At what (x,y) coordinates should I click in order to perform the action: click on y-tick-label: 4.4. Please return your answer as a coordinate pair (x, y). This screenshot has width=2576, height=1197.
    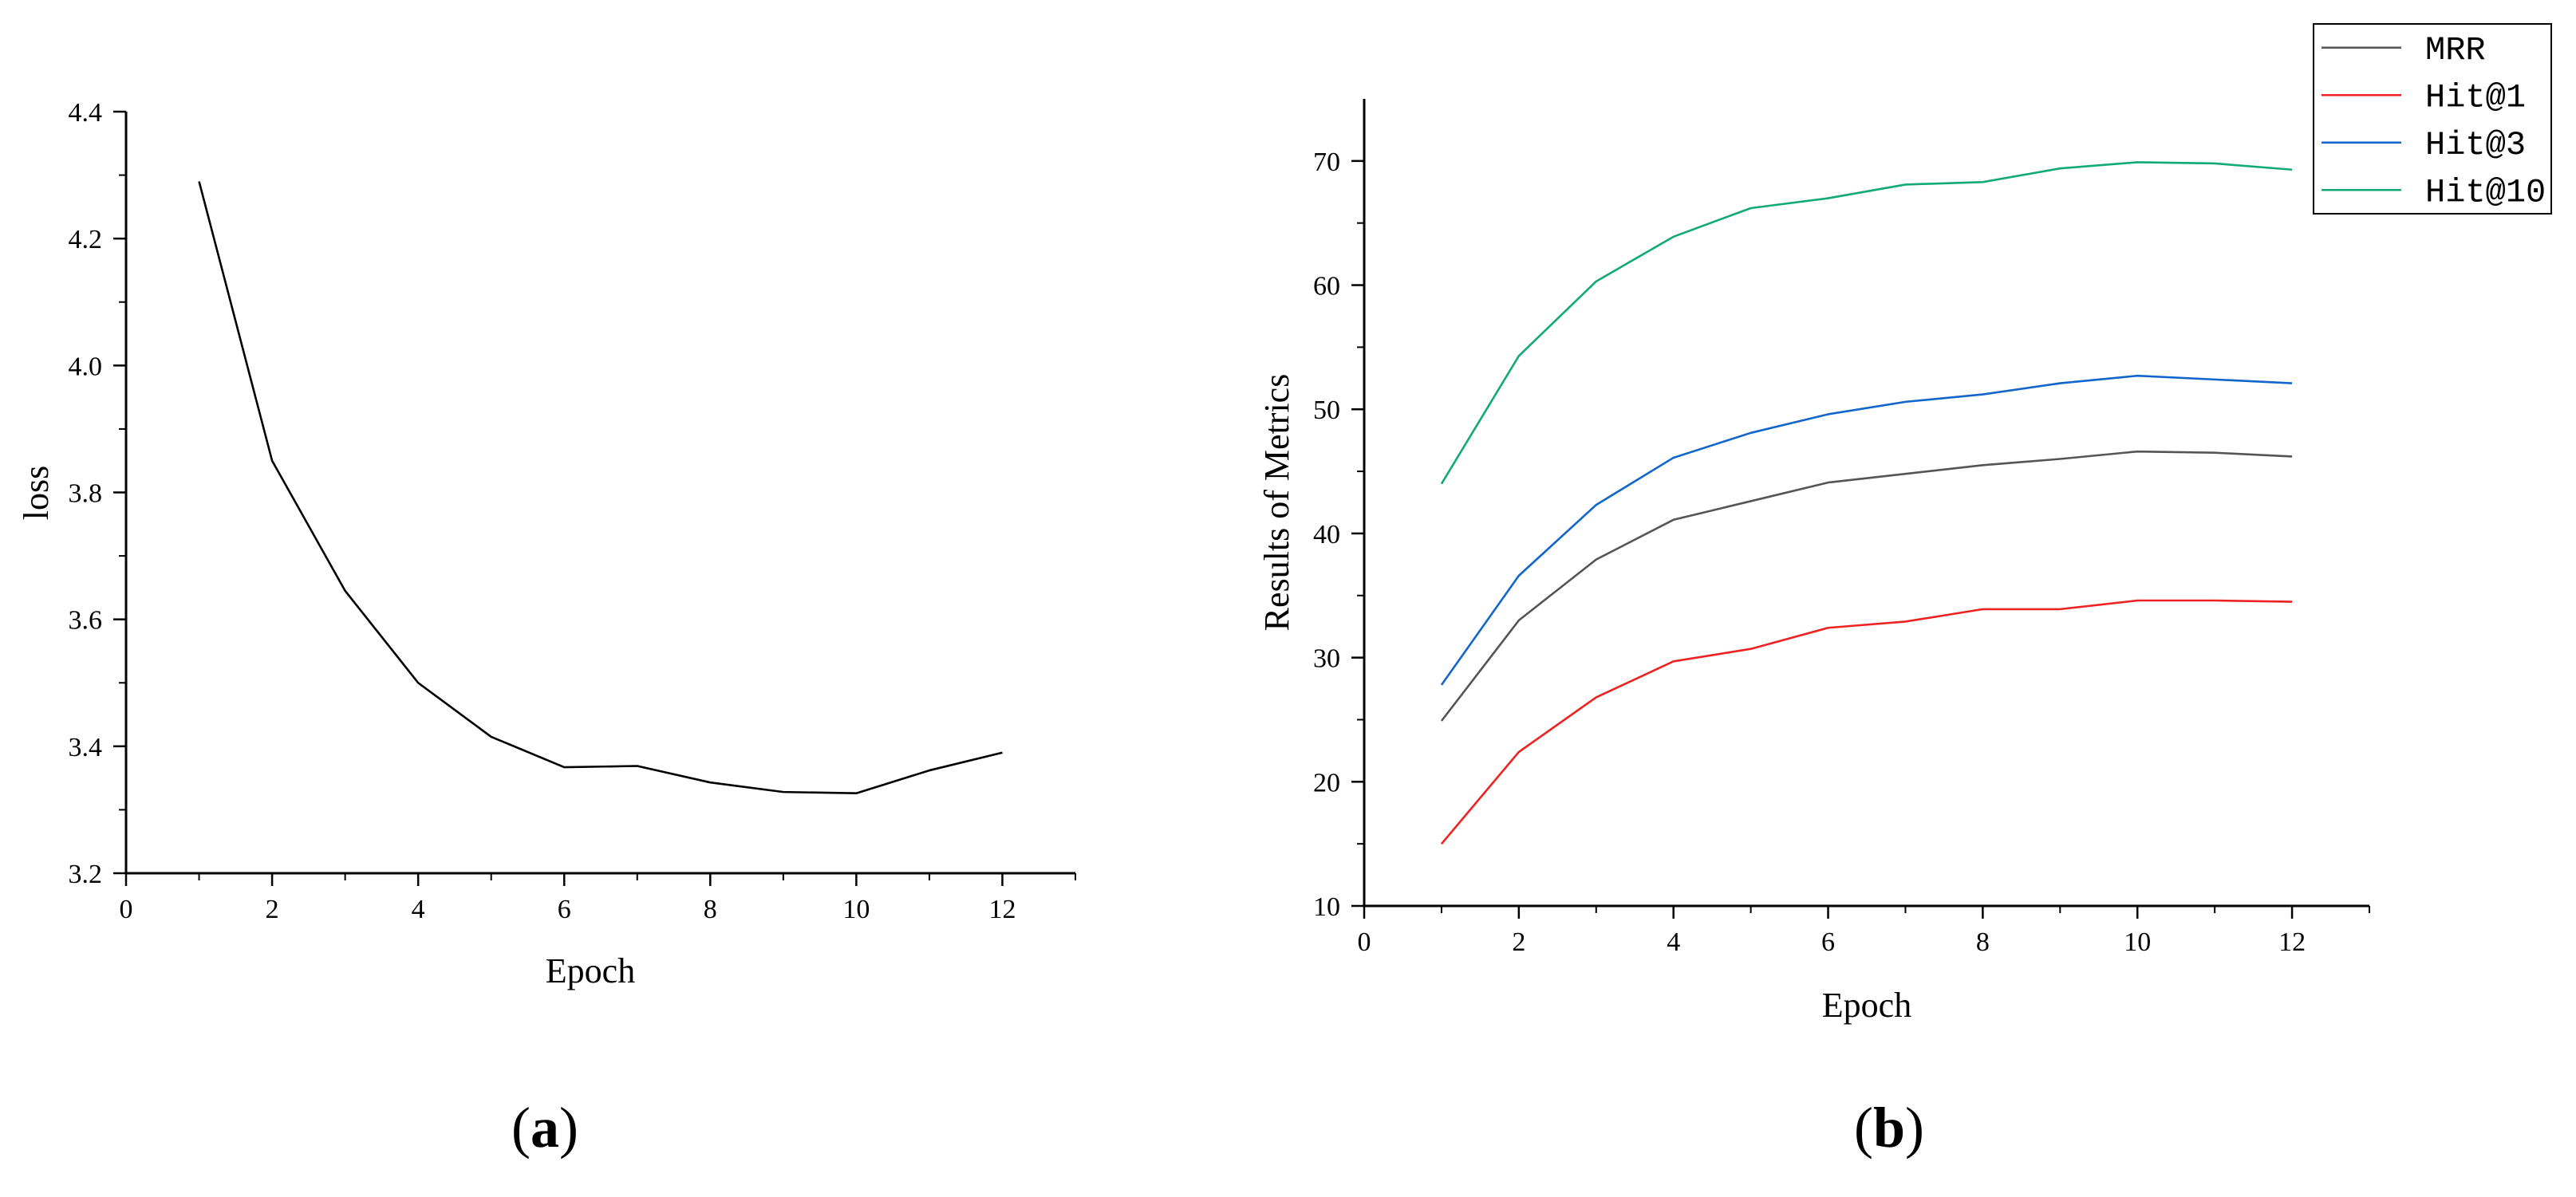
    Looking at the image, I should click on (86, 113).